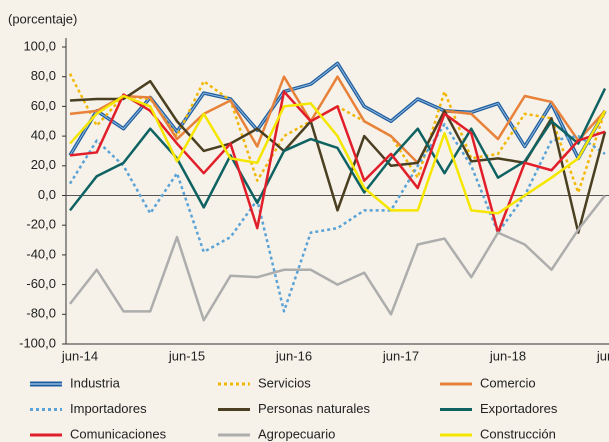 The width and height of the screenshot is (609, 442). Describe the element at coordinates (41, 313) in the screenshot. I see `y-tick-label: -80,0` at that location.